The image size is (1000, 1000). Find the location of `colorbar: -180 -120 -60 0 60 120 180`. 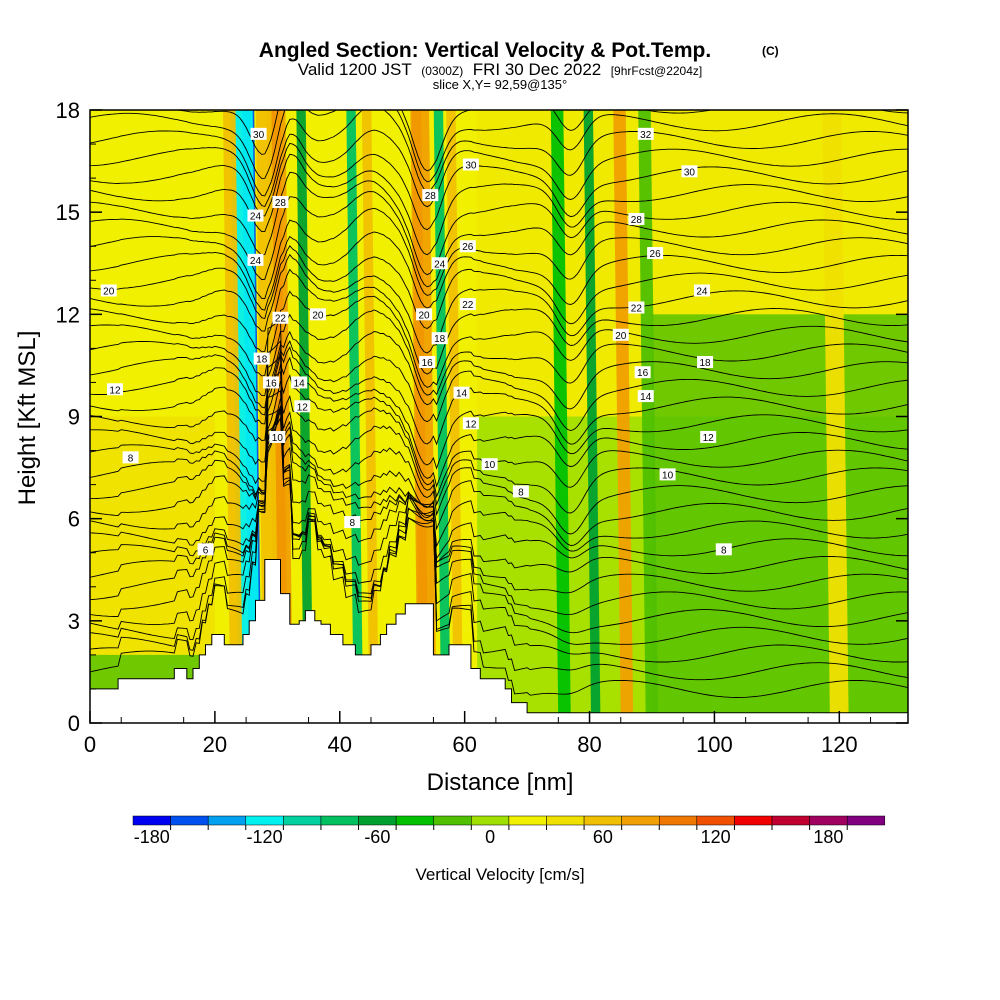

colorbar: -180 -120 -60 0 60 120 180 is located at coordinates (509, 831).